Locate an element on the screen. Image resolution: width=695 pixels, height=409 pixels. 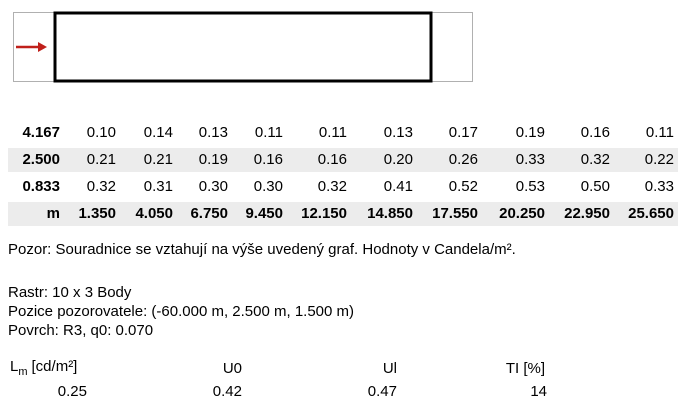
cell: 0.20 is located at coordinates (398, 159).